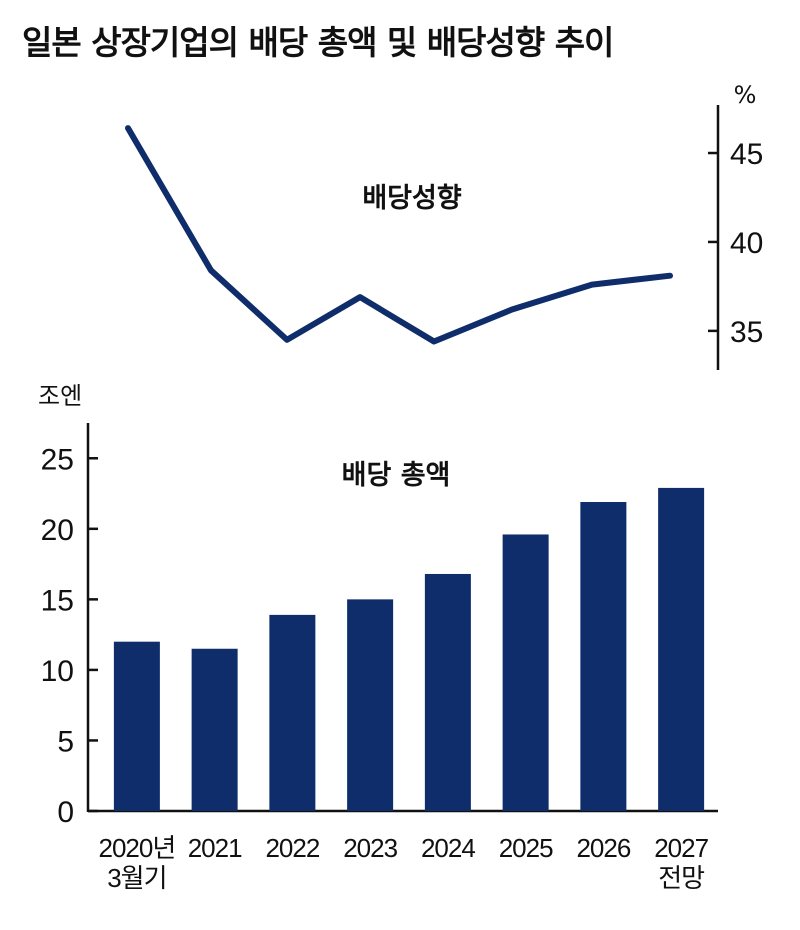 The height and width of the screenshot is (930, 800). I want to click on line-y-tick-label: 35, so click(746, 332).